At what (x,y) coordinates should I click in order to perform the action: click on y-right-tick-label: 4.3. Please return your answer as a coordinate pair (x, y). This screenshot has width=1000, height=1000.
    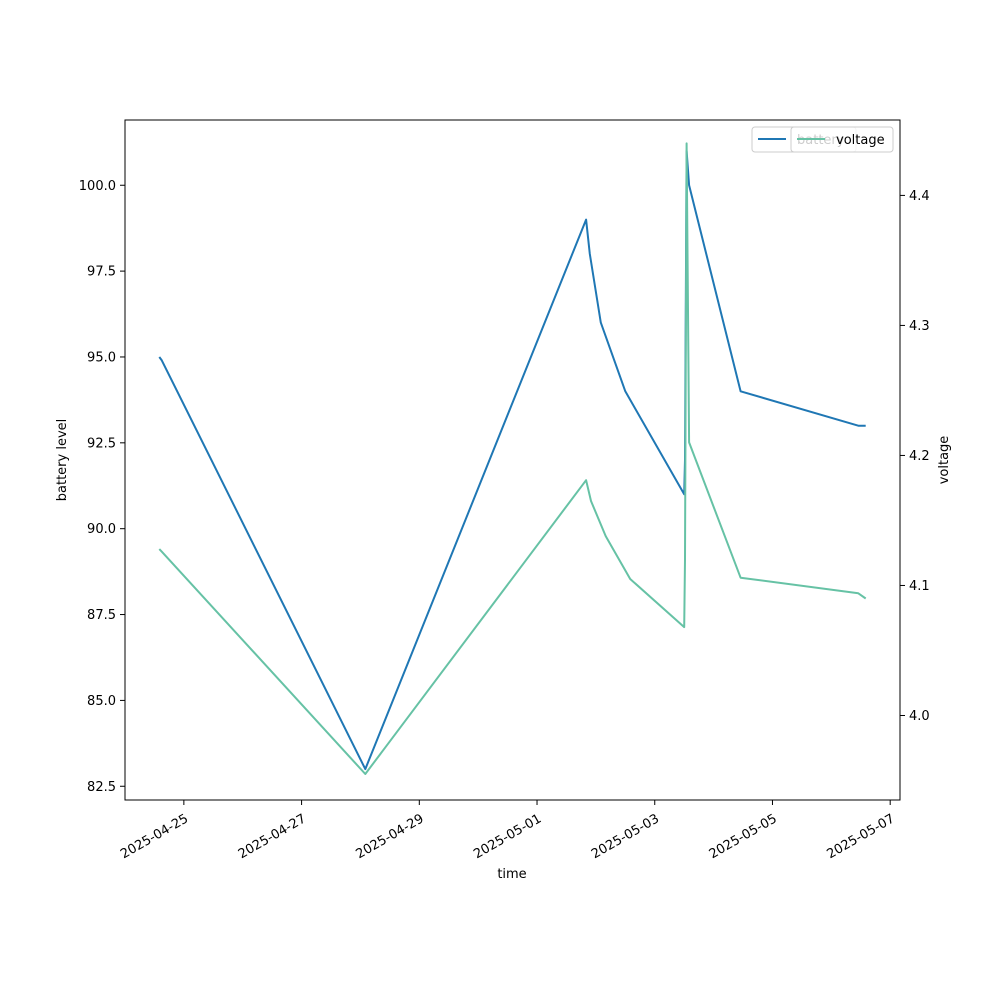
    Looking at the image, I should click on (919, 326).